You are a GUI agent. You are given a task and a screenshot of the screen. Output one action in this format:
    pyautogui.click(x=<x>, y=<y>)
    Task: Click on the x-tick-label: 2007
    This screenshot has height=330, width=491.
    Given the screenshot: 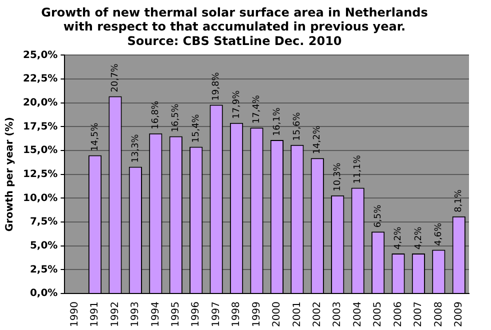 What is the action you would take?
    pyautogui.click(x=418, y=315)
    